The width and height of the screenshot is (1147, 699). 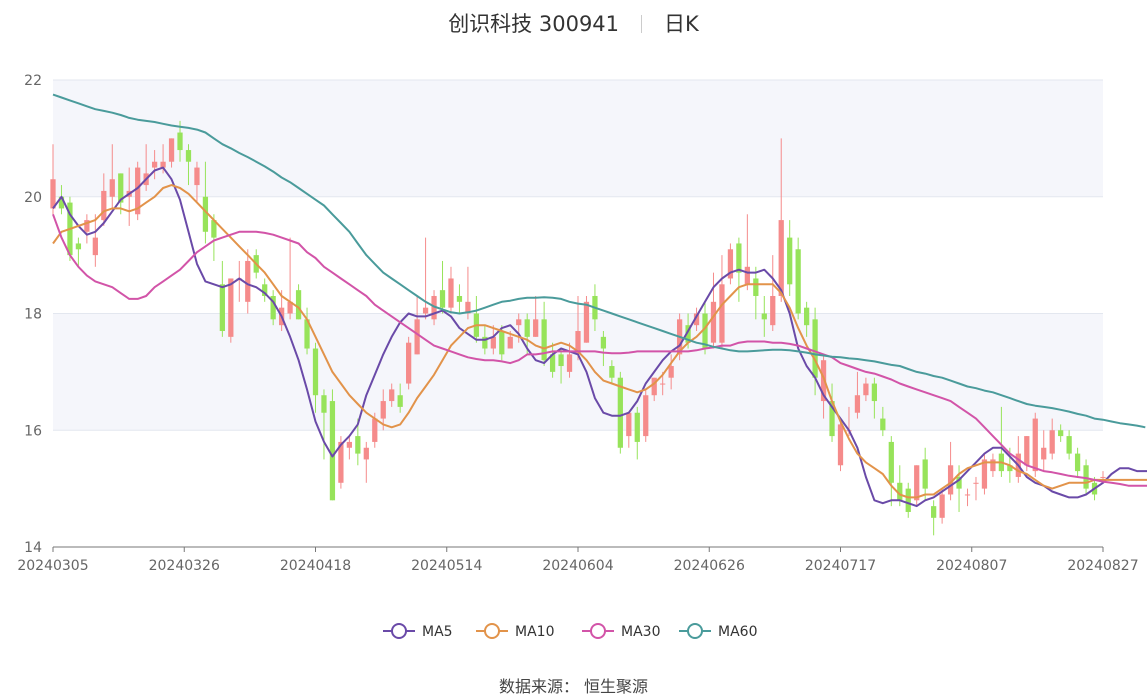 What do you see at coordinates (446, 566) in the screenshot?
I see `x-tick-label: 20240514` at bounding box center [446, 566].